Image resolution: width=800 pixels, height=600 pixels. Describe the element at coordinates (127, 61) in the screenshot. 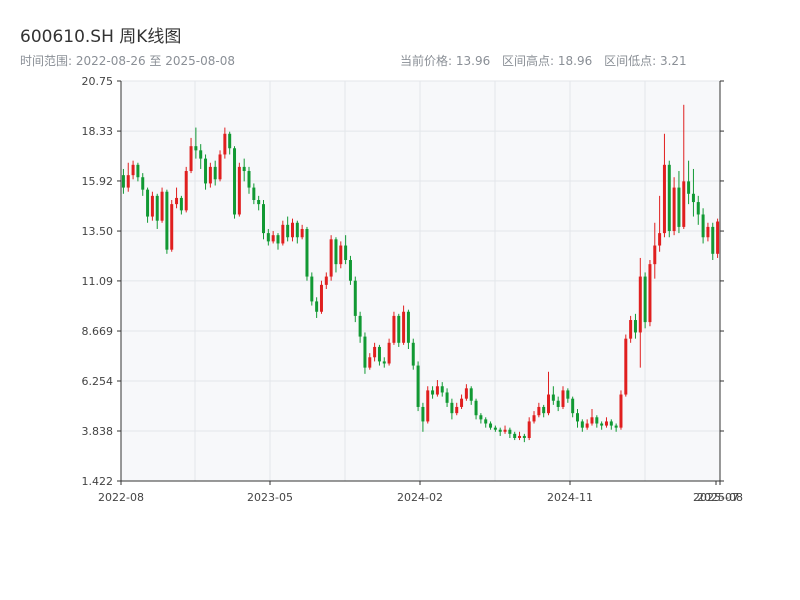

I see `time-range-label: 时间范围: 2022-08-26 至 2025-08-08` at that location.